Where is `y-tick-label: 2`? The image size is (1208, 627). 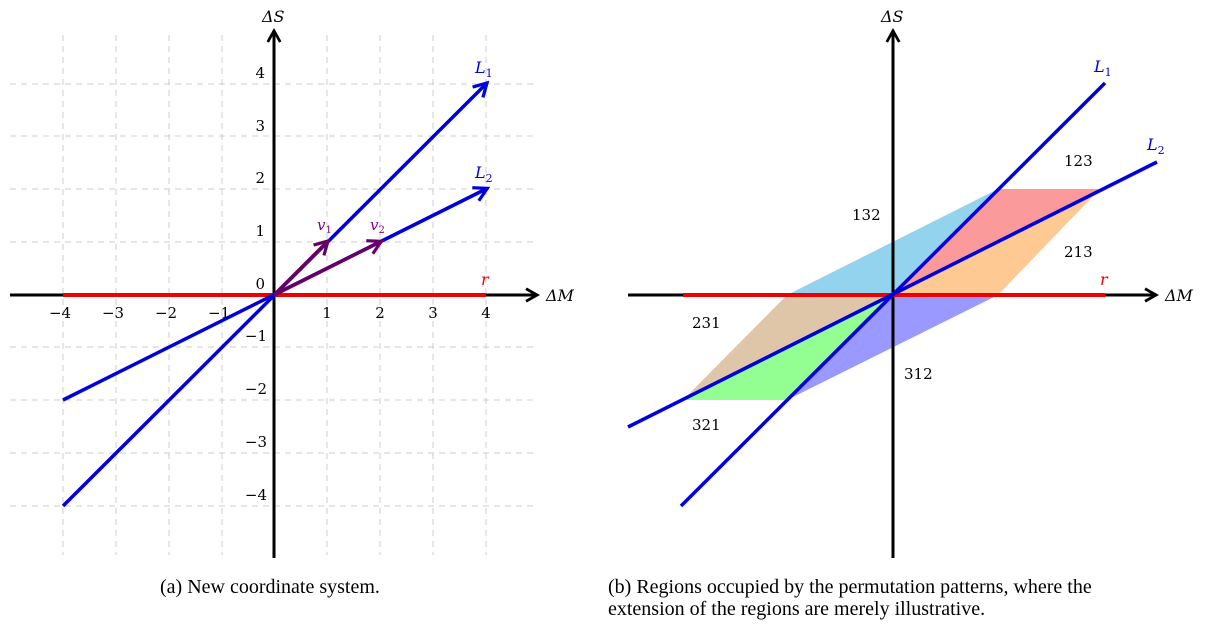
y-tick-label: 2 is located at coordinates (260, 178).